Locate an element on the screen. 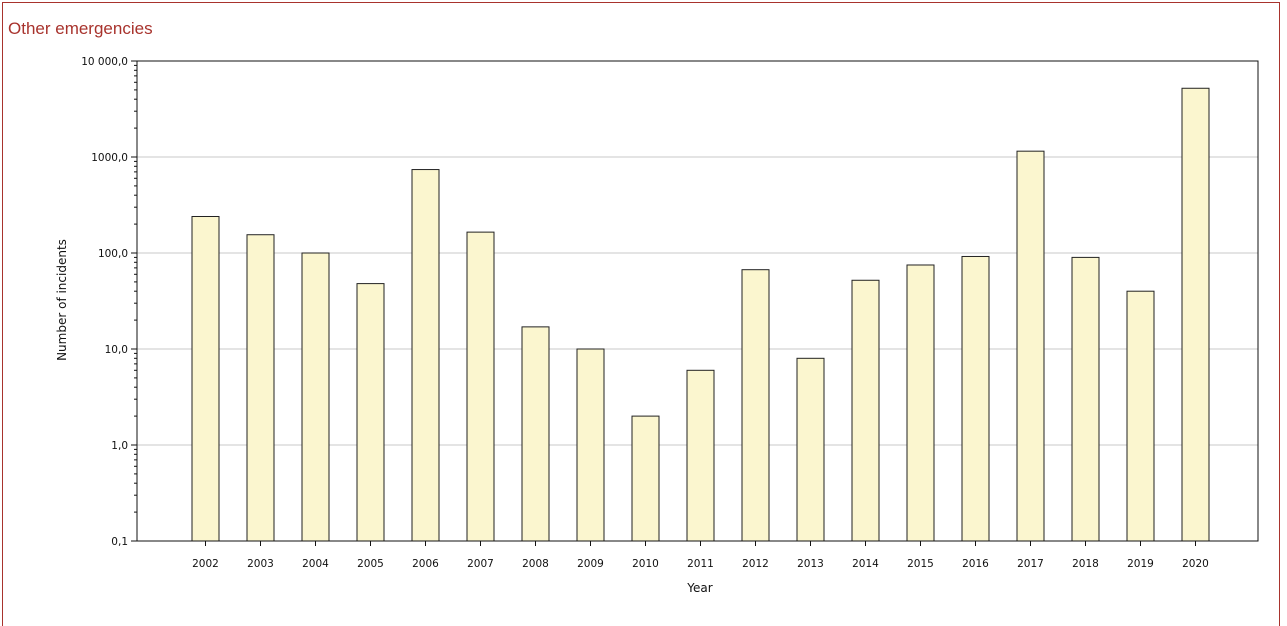  bar-2005 is located at coordinates (370, 412).